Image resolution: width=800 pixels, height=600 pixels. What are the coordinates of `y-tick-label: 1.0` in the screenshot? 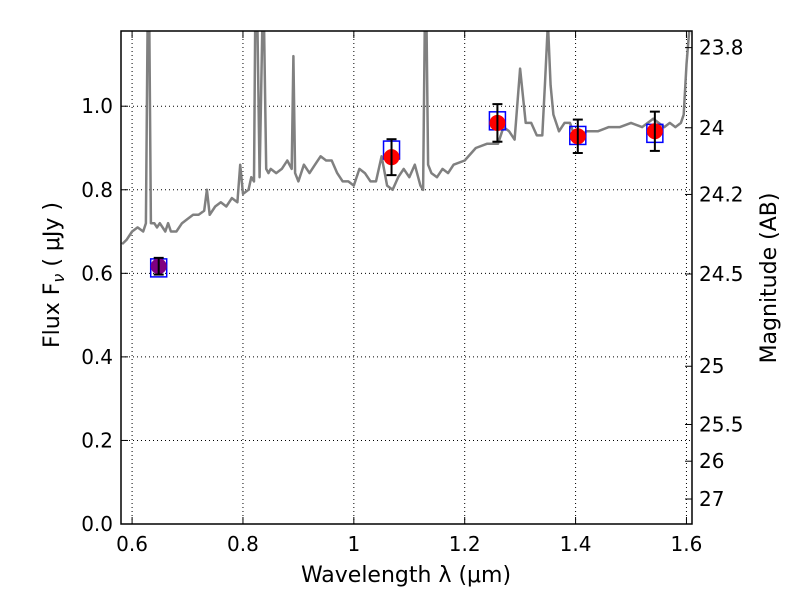 It's located at (97, 106).